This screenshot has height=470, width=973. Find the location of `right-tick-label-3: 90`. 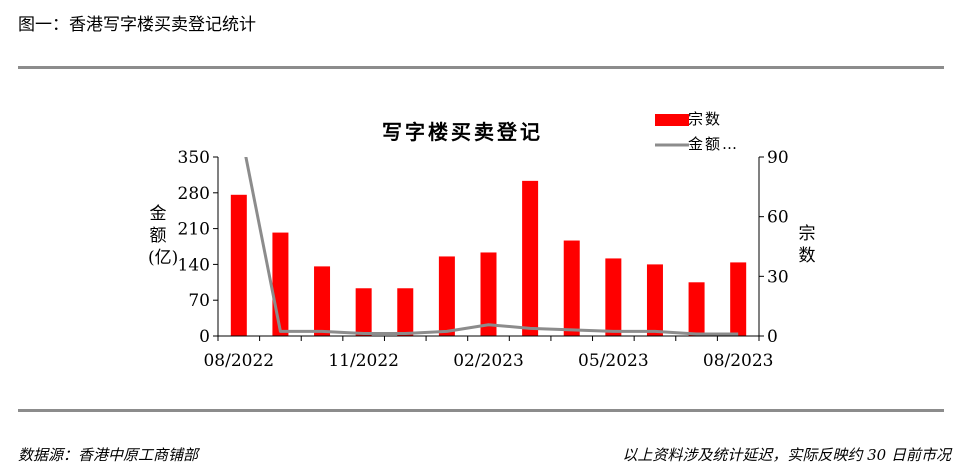

right-tick-label-3: 90 is located at coordinates (778, 158).